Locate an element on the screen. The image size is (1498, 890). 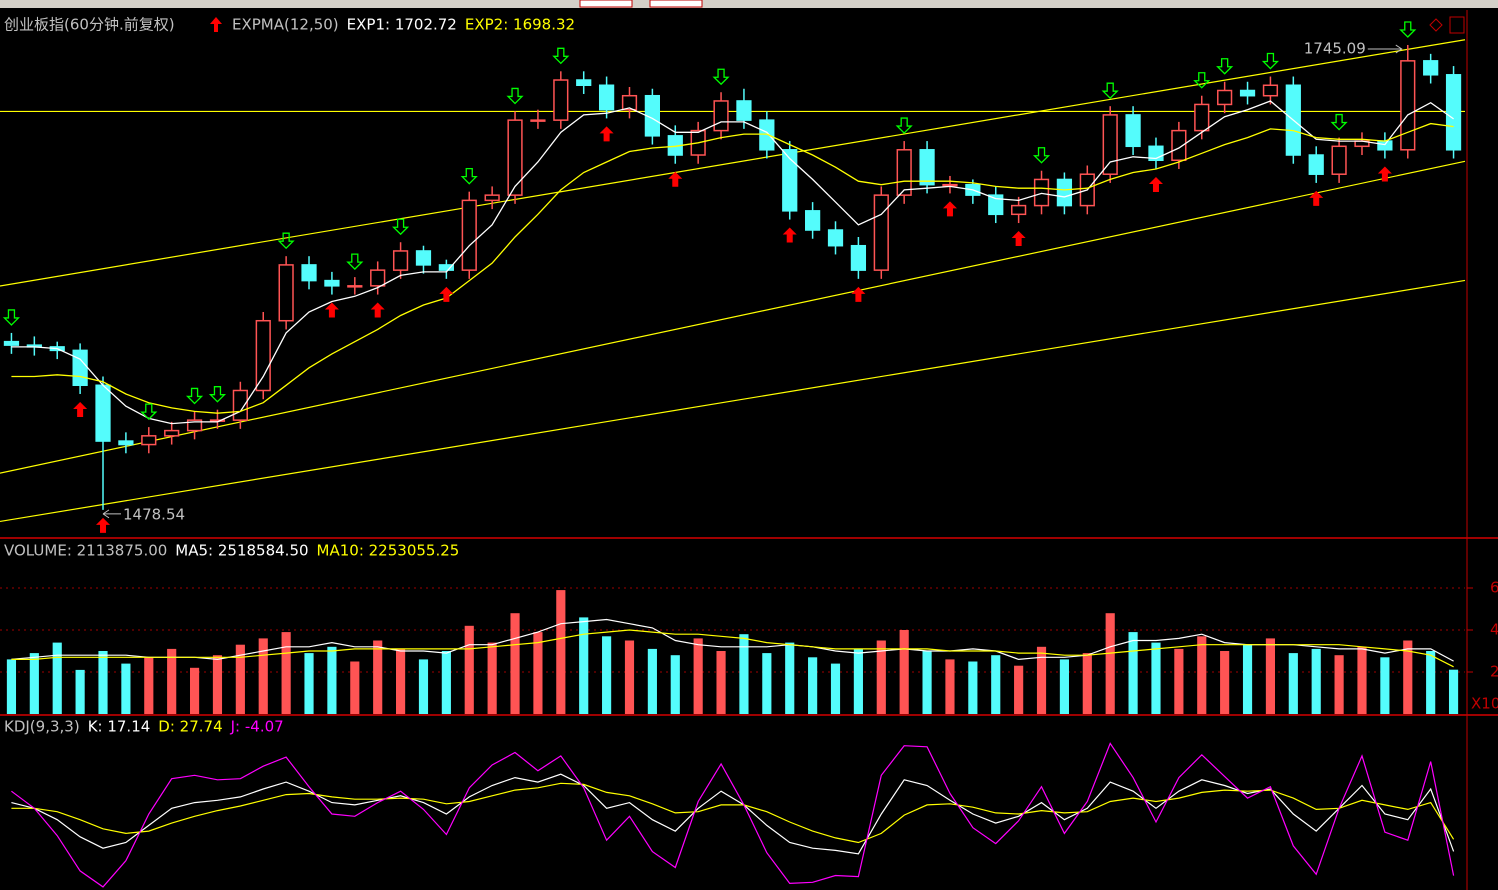
toolbar-strip is located at coordinates (749, 4).